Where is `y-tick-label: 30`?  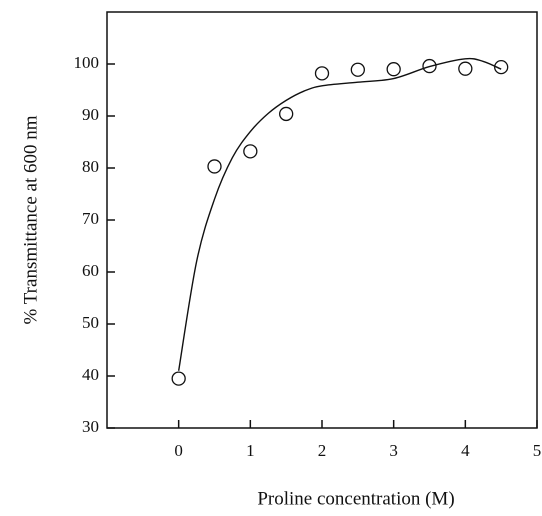
y-tick-label: 30 is located at coordinates (90, 426).